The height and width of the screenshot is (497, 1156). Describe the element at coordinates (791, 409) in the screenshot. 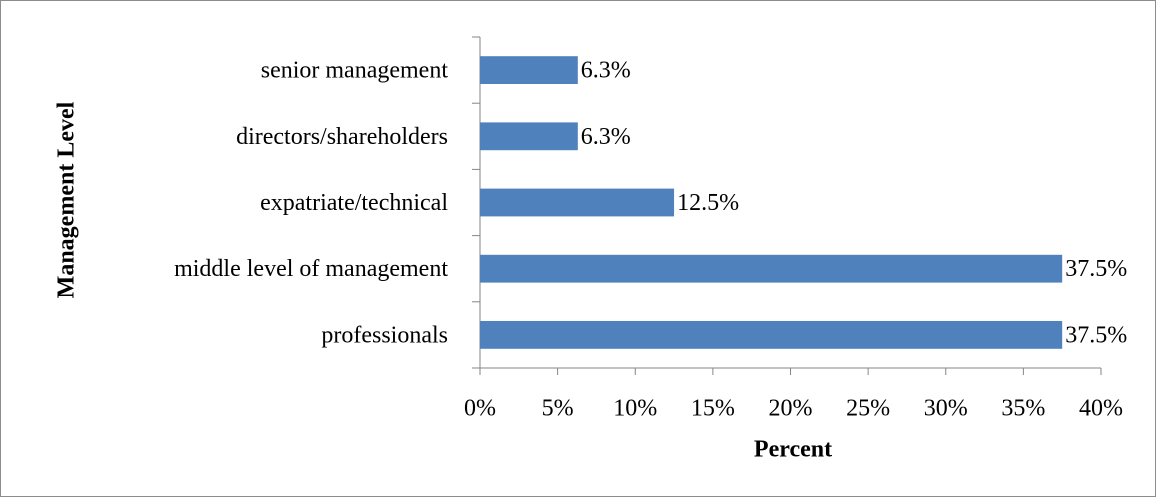

I see `x-tick-label: 20%` at that location.